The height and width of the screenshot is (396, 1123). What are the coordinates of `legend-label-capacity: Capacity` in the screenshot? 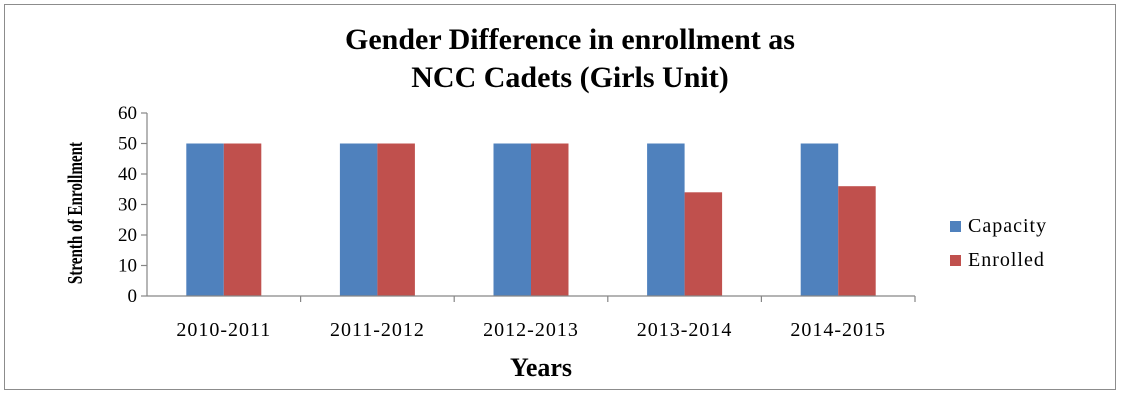 It's located at (1007, 226).